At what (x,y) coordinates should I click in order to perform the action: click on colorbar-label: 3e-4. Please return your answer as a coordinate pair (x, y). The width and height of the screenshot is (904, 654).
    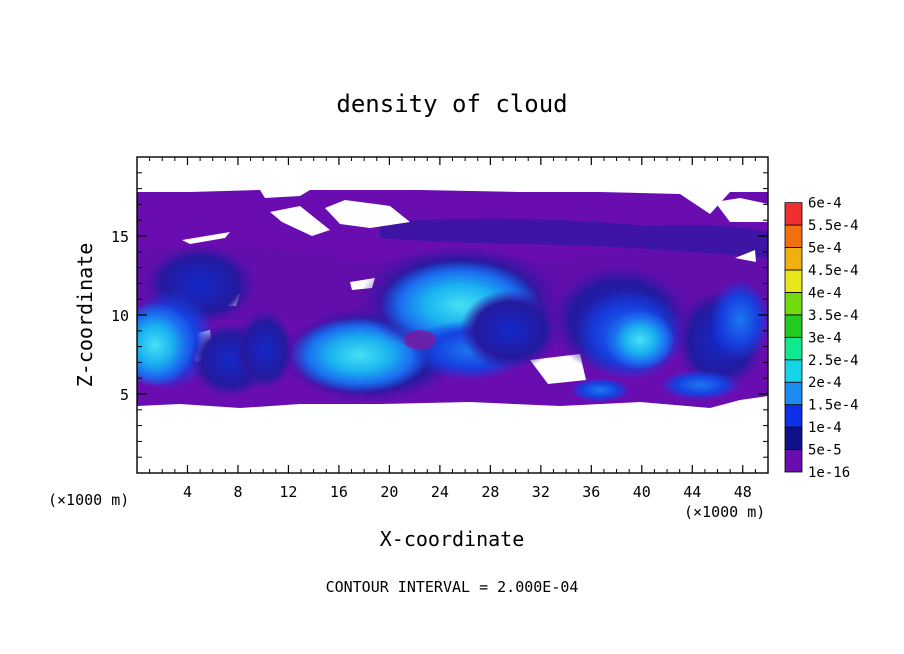
    Looking at the image, I should click on (825, 338).